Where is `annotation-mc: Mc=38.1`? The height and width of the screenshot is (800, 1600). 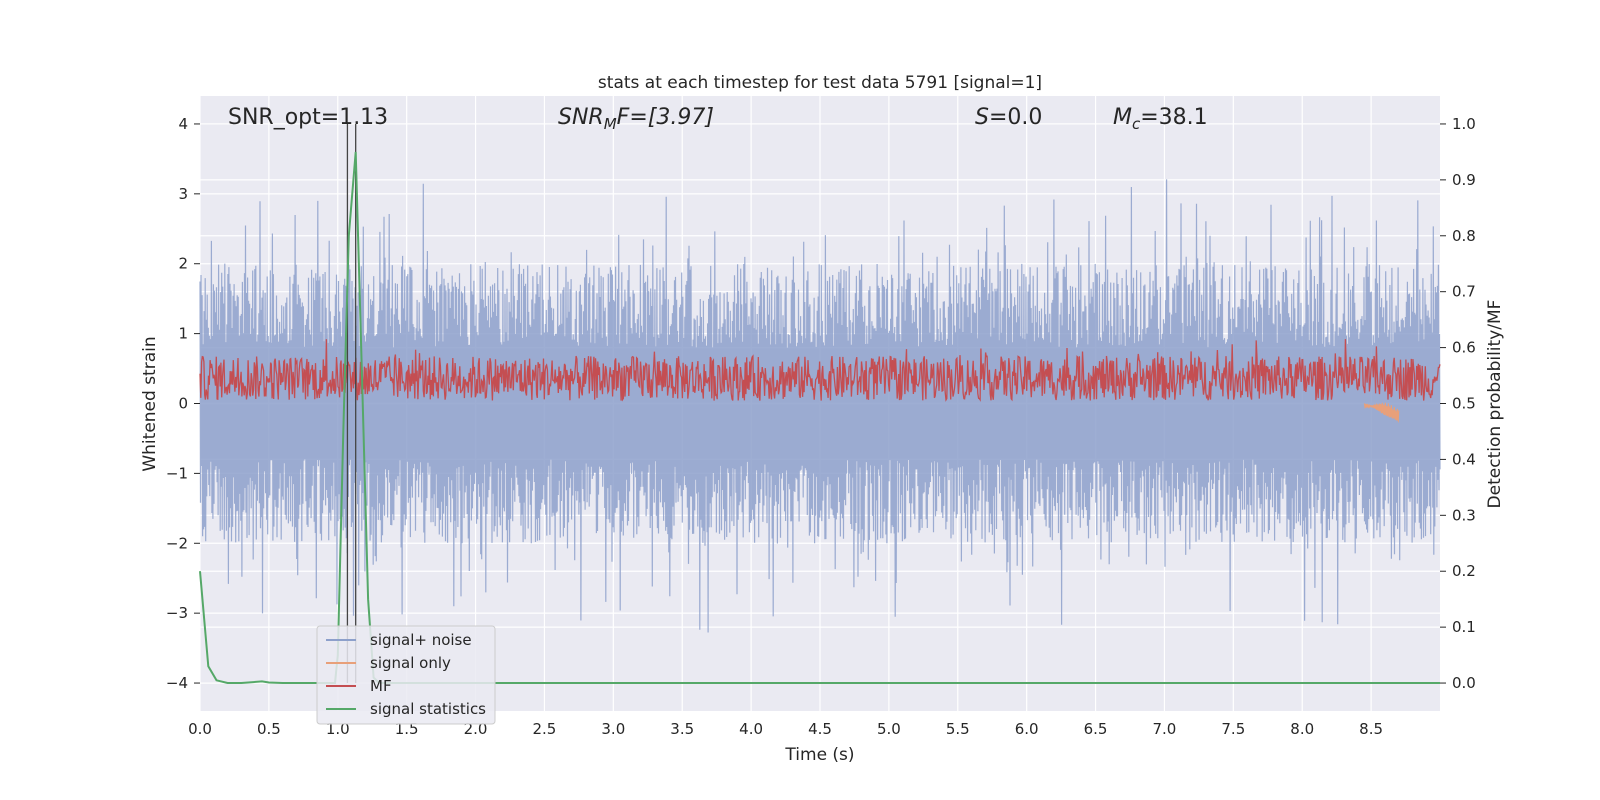 annotation-mc: Mc=38.1 is located at coordinates (1160, 119).